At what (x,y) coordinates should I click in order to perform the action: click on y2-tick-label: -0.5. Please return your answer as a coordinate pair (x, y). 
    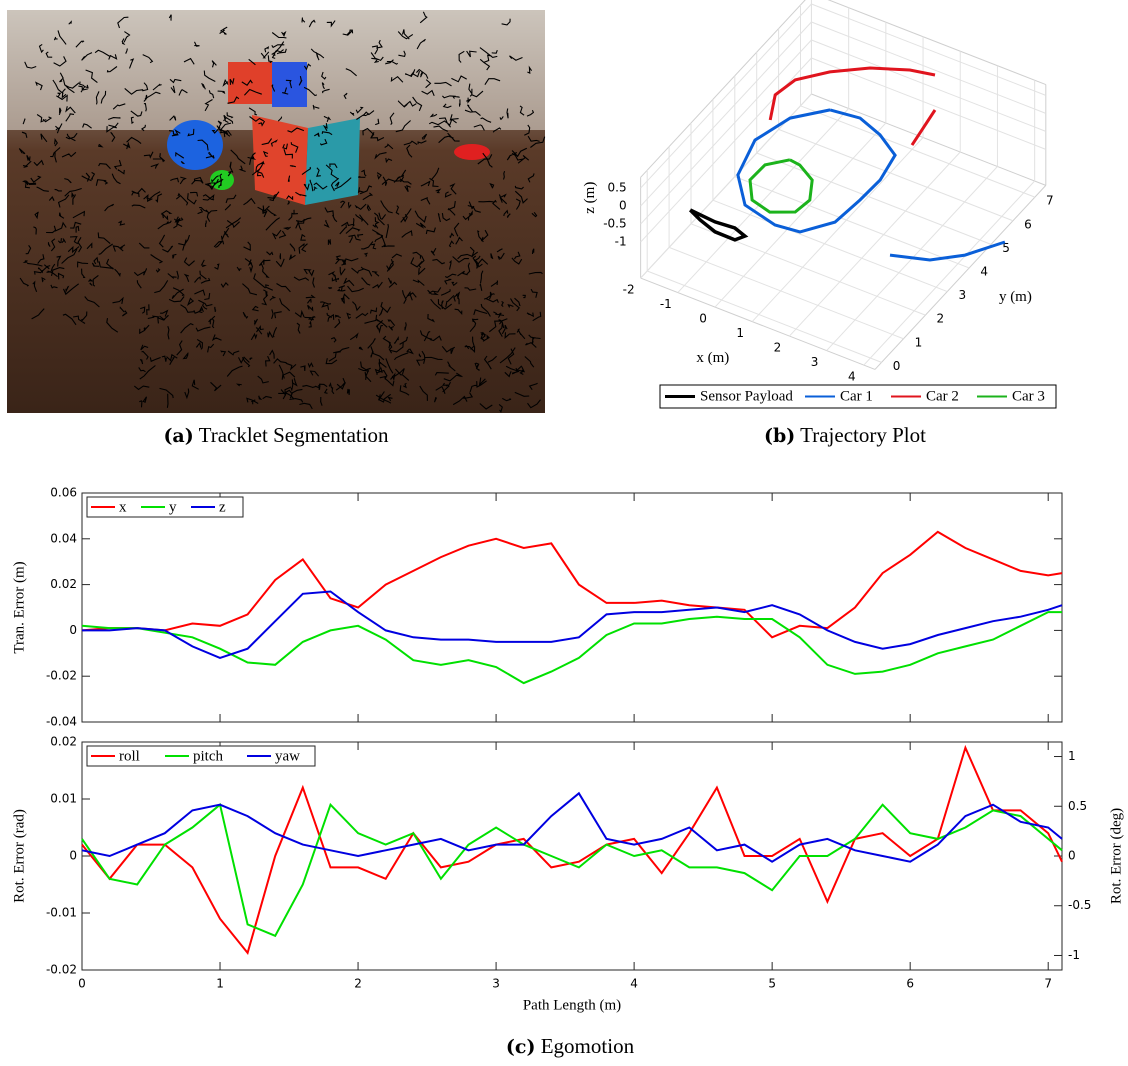
    Looking at the image, I should click on (1079, 905).